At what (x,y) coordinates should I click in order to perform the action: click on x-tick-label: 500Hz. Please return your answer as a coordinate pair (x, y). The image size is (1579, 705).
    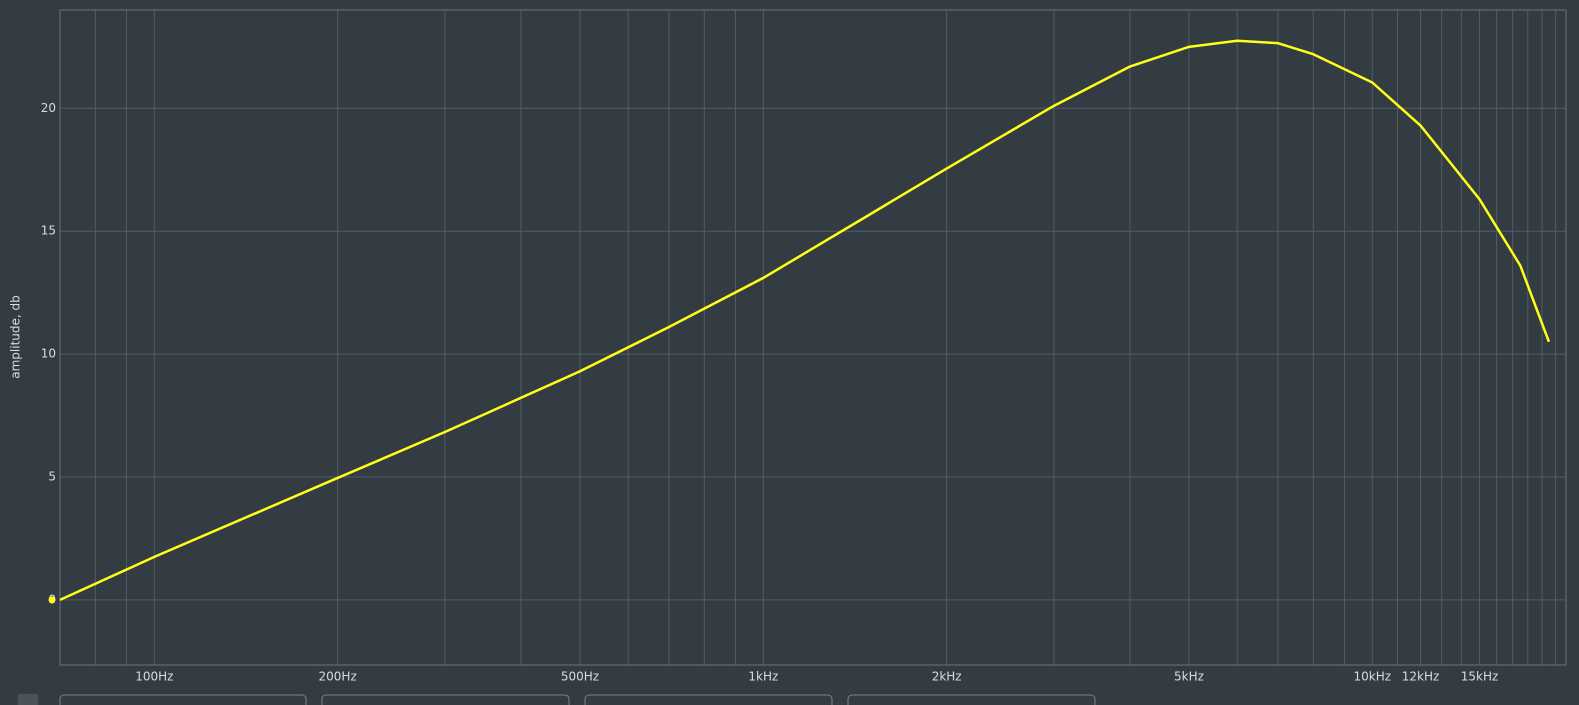
    Looking at the image, I should click on (580, 677).